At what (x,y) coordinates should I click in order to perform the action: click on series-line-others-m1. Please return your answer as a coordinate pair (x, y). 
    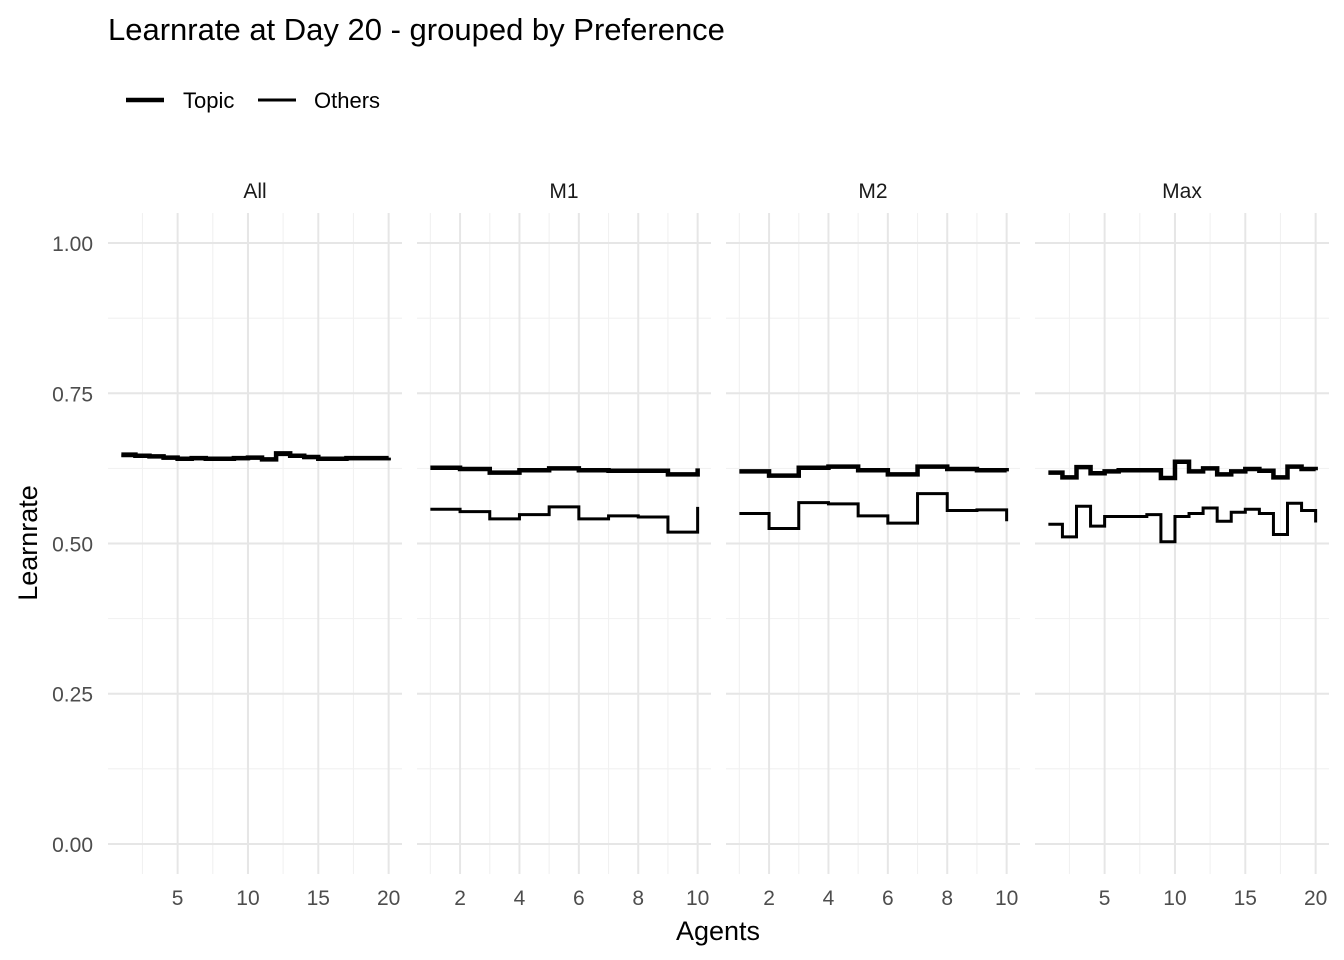
    Looking at the image, I should click on (565, 519).